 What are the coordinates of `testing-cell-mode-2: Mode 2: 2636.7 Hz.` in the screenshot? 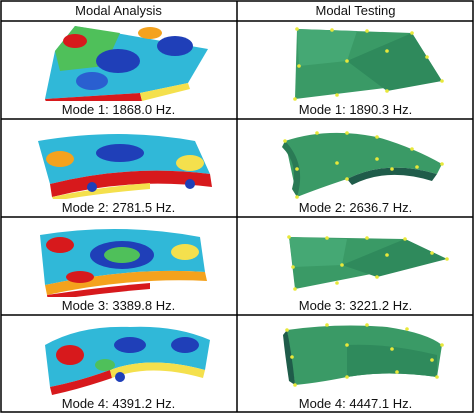 It's located at (355, 168).